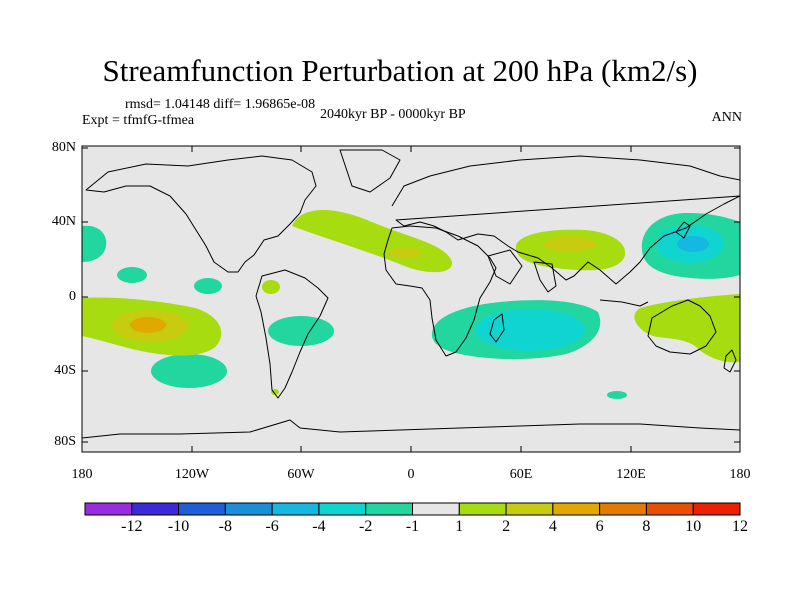 Image resolution: width=800 pixels, height=600 pixels. Describe the element at coordinates (506, 526) in the screenshot. I see `colorbar-label: 2` at that location.